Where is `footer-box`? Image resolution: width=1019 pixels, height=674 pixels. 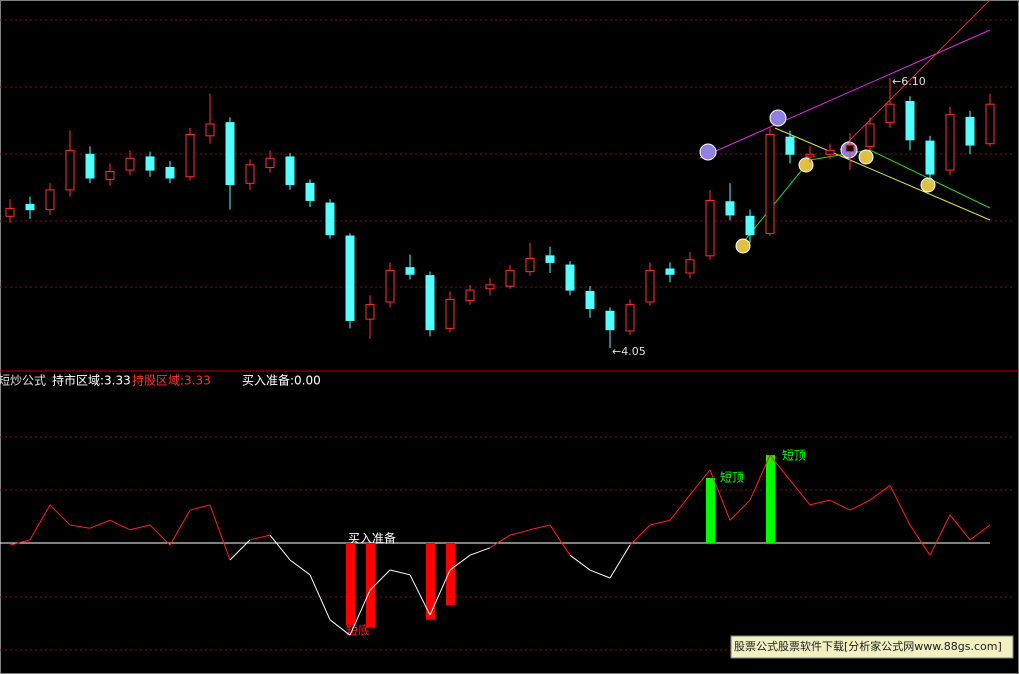 footer-box is located at coordinates (872, 647).